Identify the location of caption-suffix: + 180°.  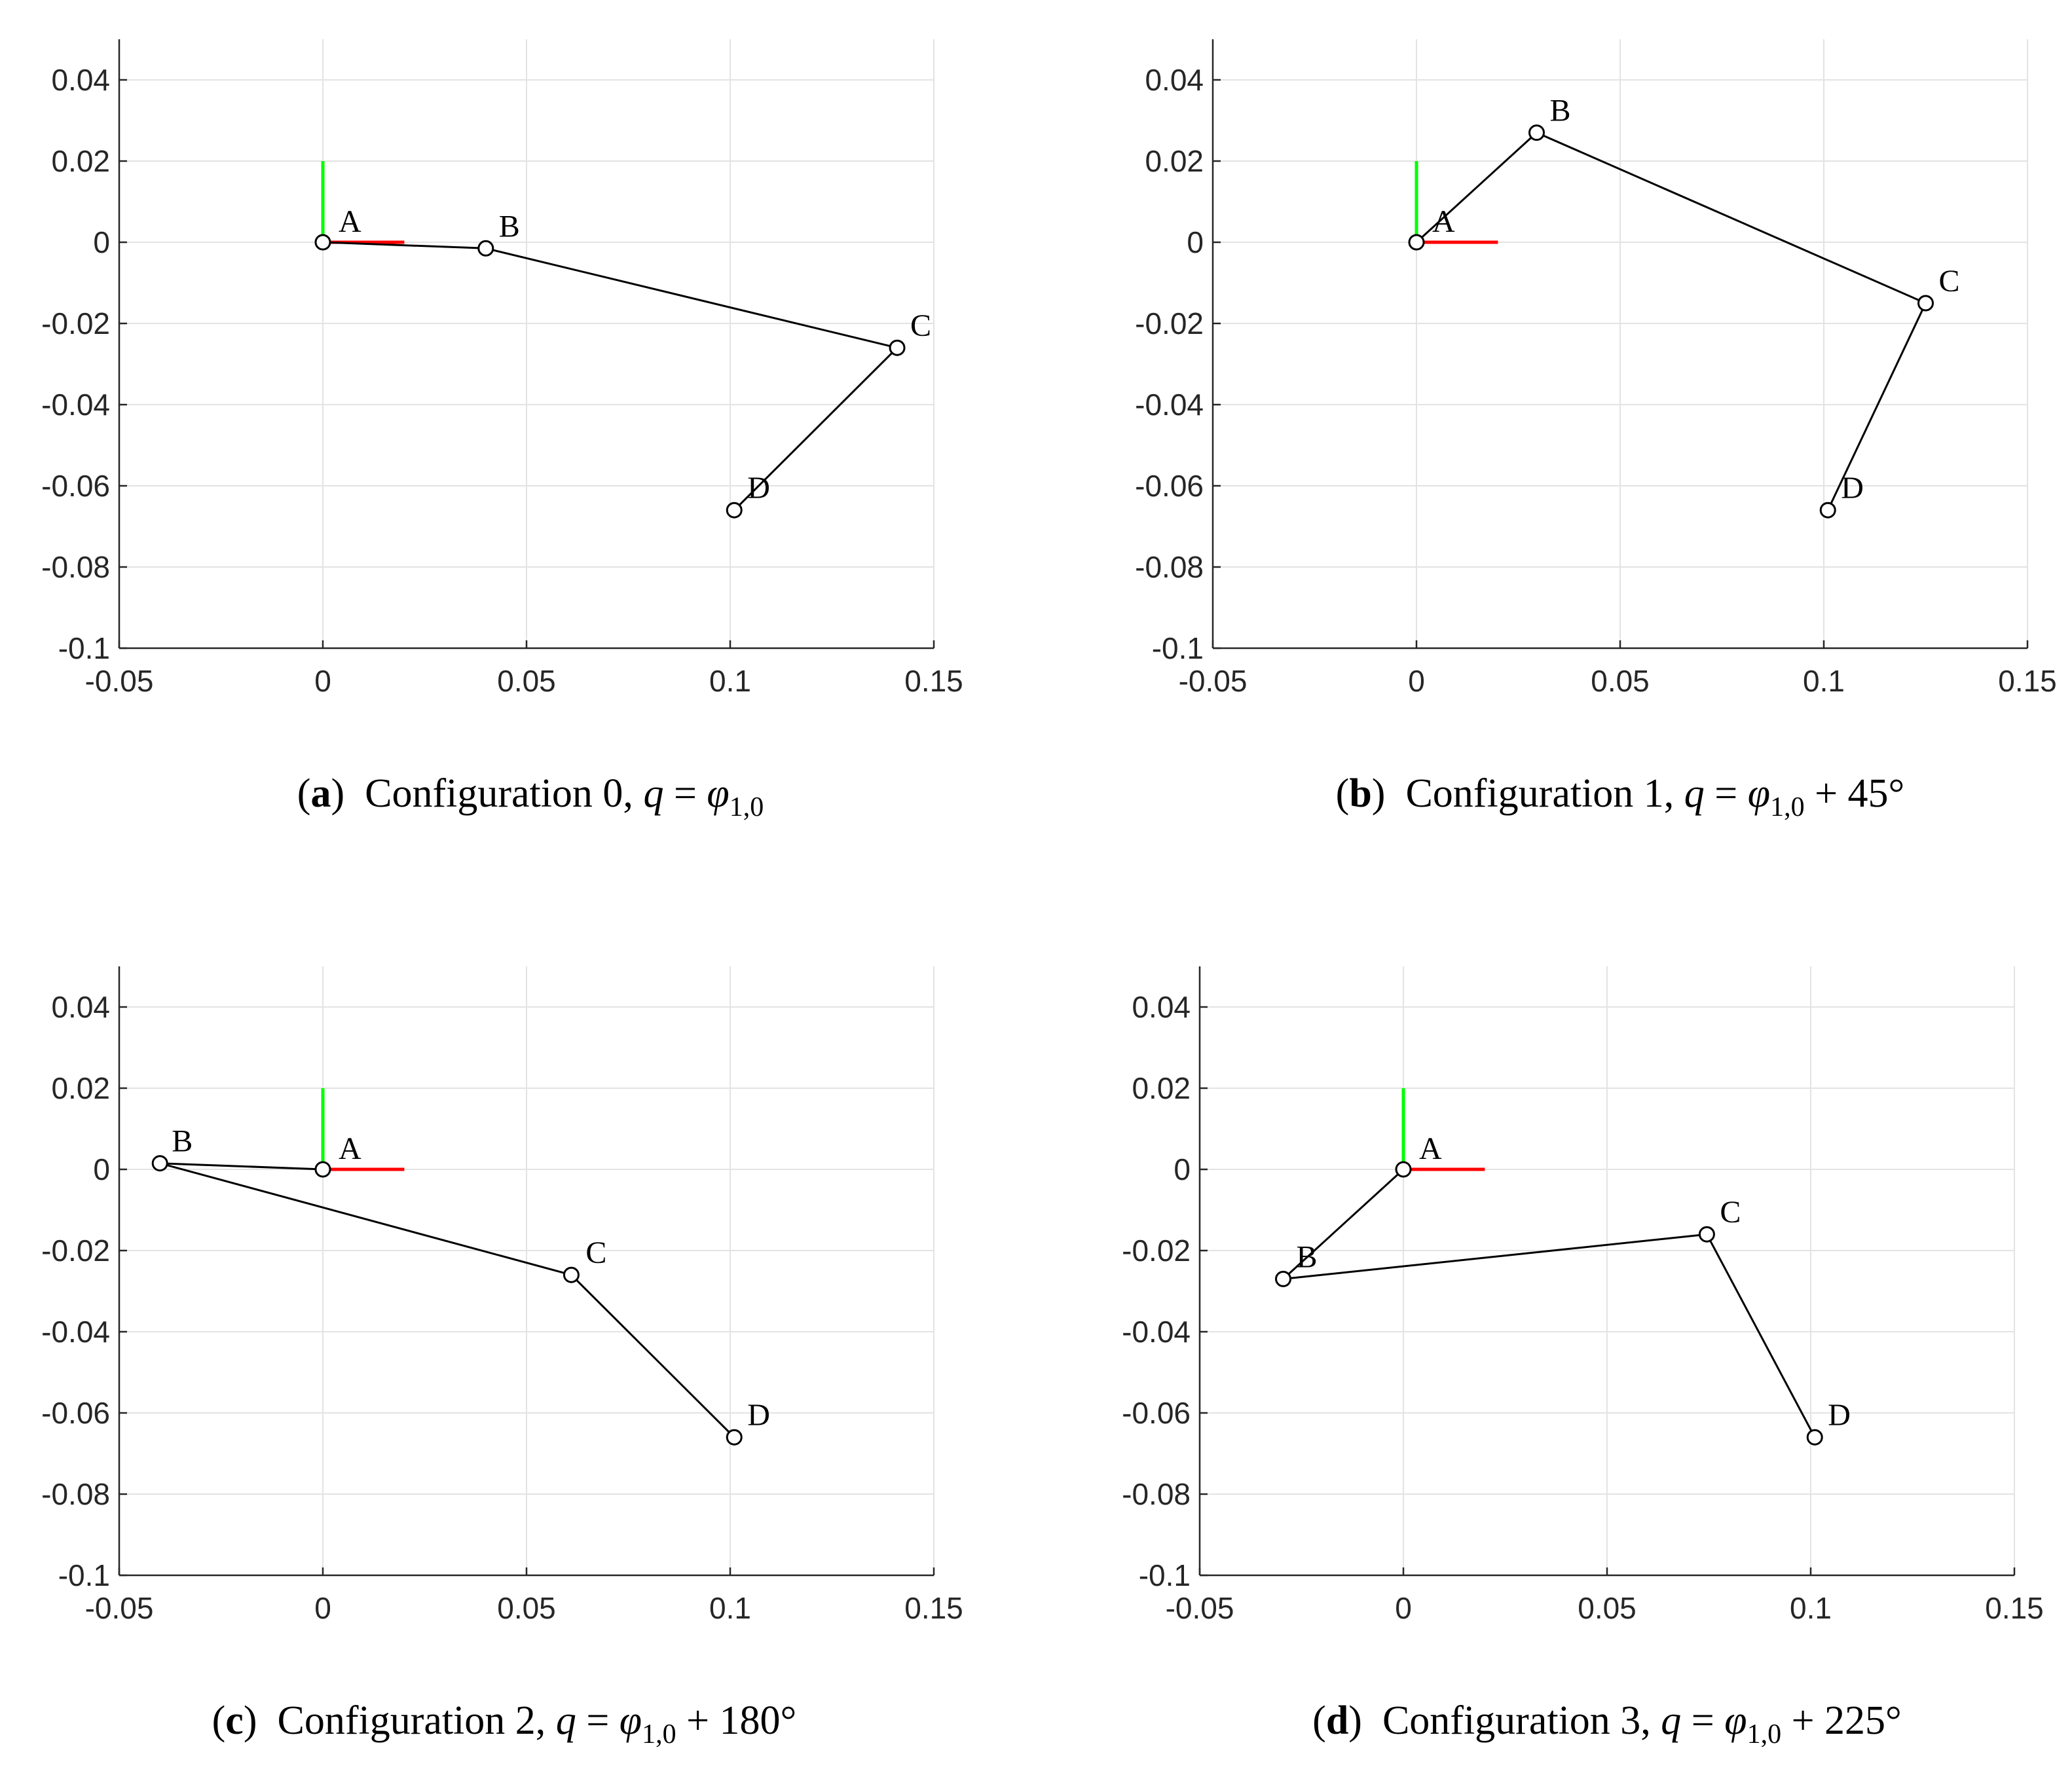
(736, 1720).